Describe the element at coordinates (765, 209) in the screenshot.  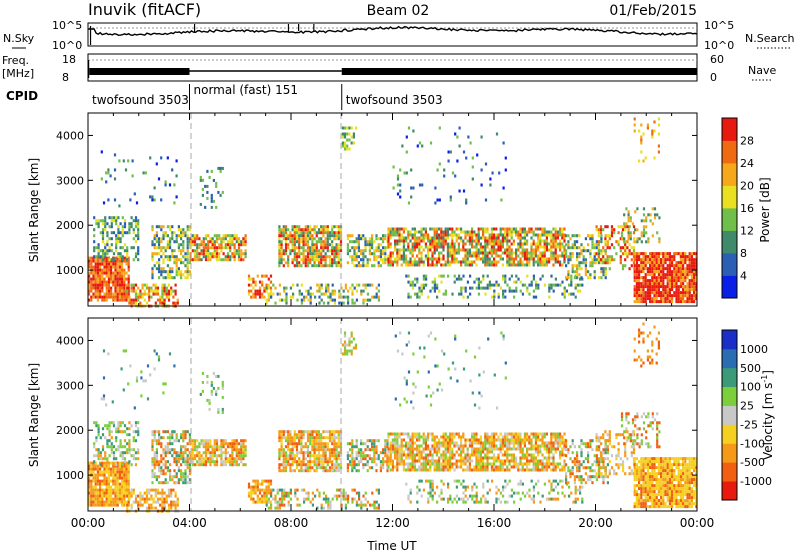
I see `power-colorbar-label: Power [dB]` at that location.